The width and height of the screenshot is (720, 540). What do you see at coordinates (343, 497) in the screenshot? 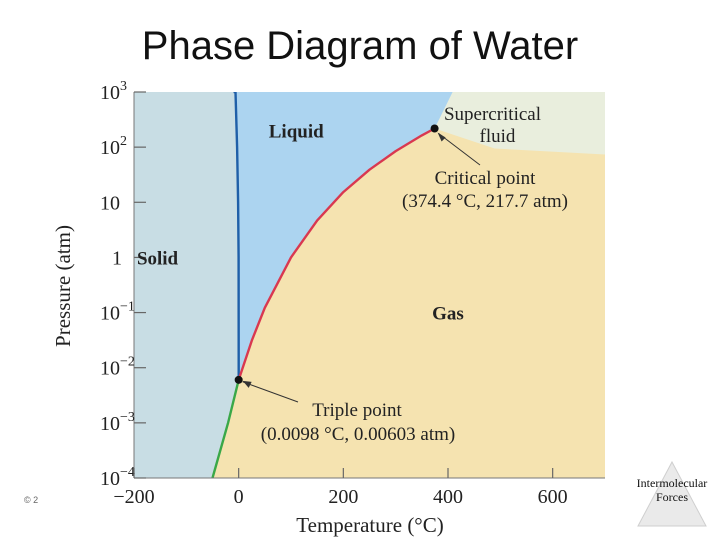
I see `x-tick-label: 200` at bounding box center [343, 497].